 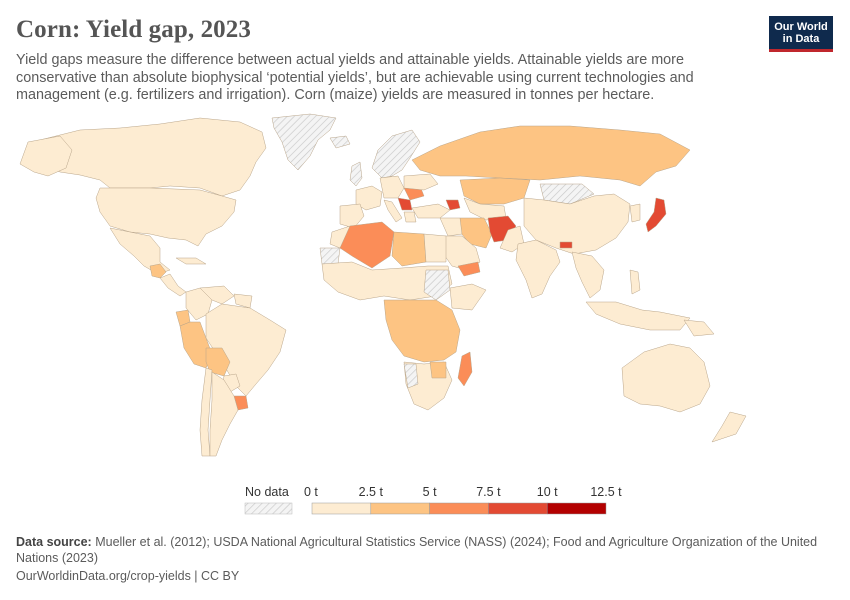 I want to click on region-yemen, so click(x=469, y=269).